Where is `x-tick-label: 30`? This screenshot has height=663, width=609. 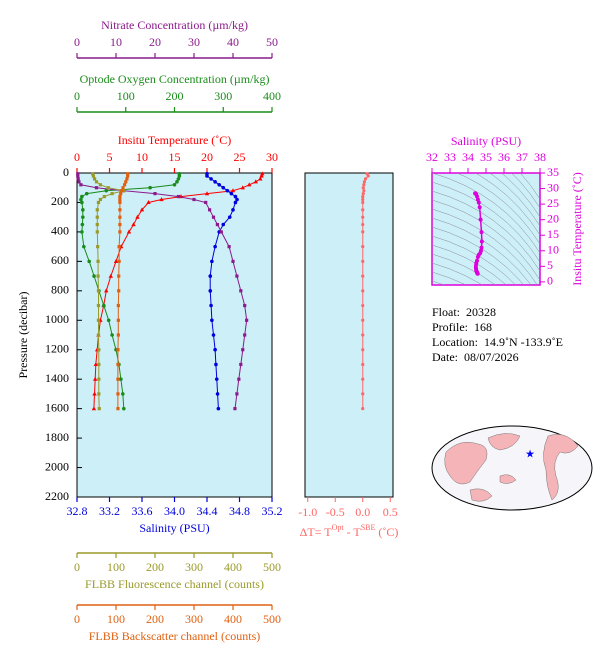
x-tick-label: 30 is located at coordinates (194, 42).